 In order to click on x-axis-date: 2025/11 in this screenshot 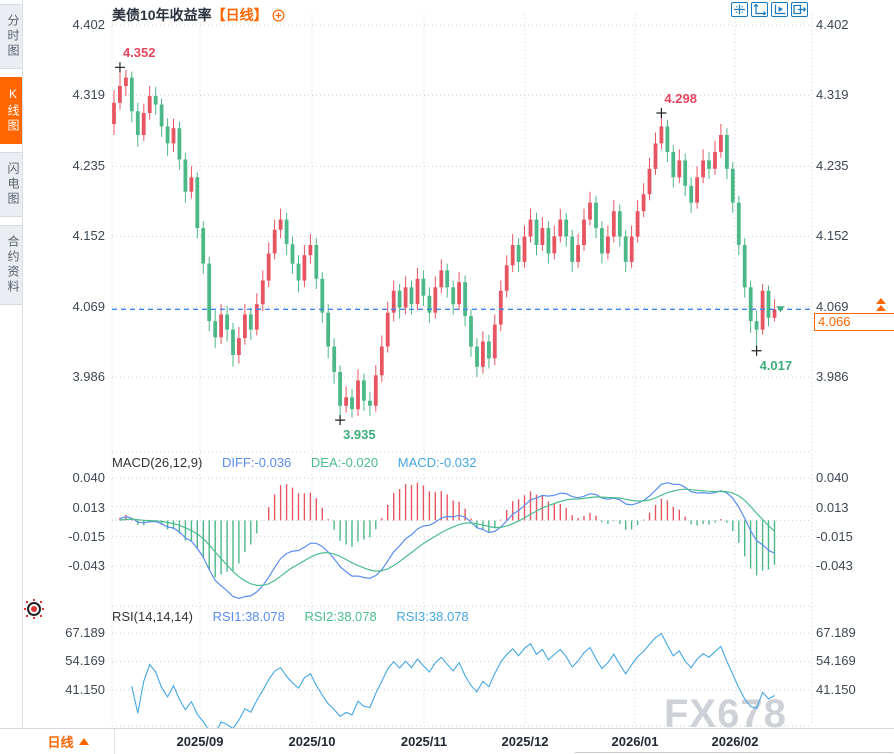, I will do `click(424, 741)`.